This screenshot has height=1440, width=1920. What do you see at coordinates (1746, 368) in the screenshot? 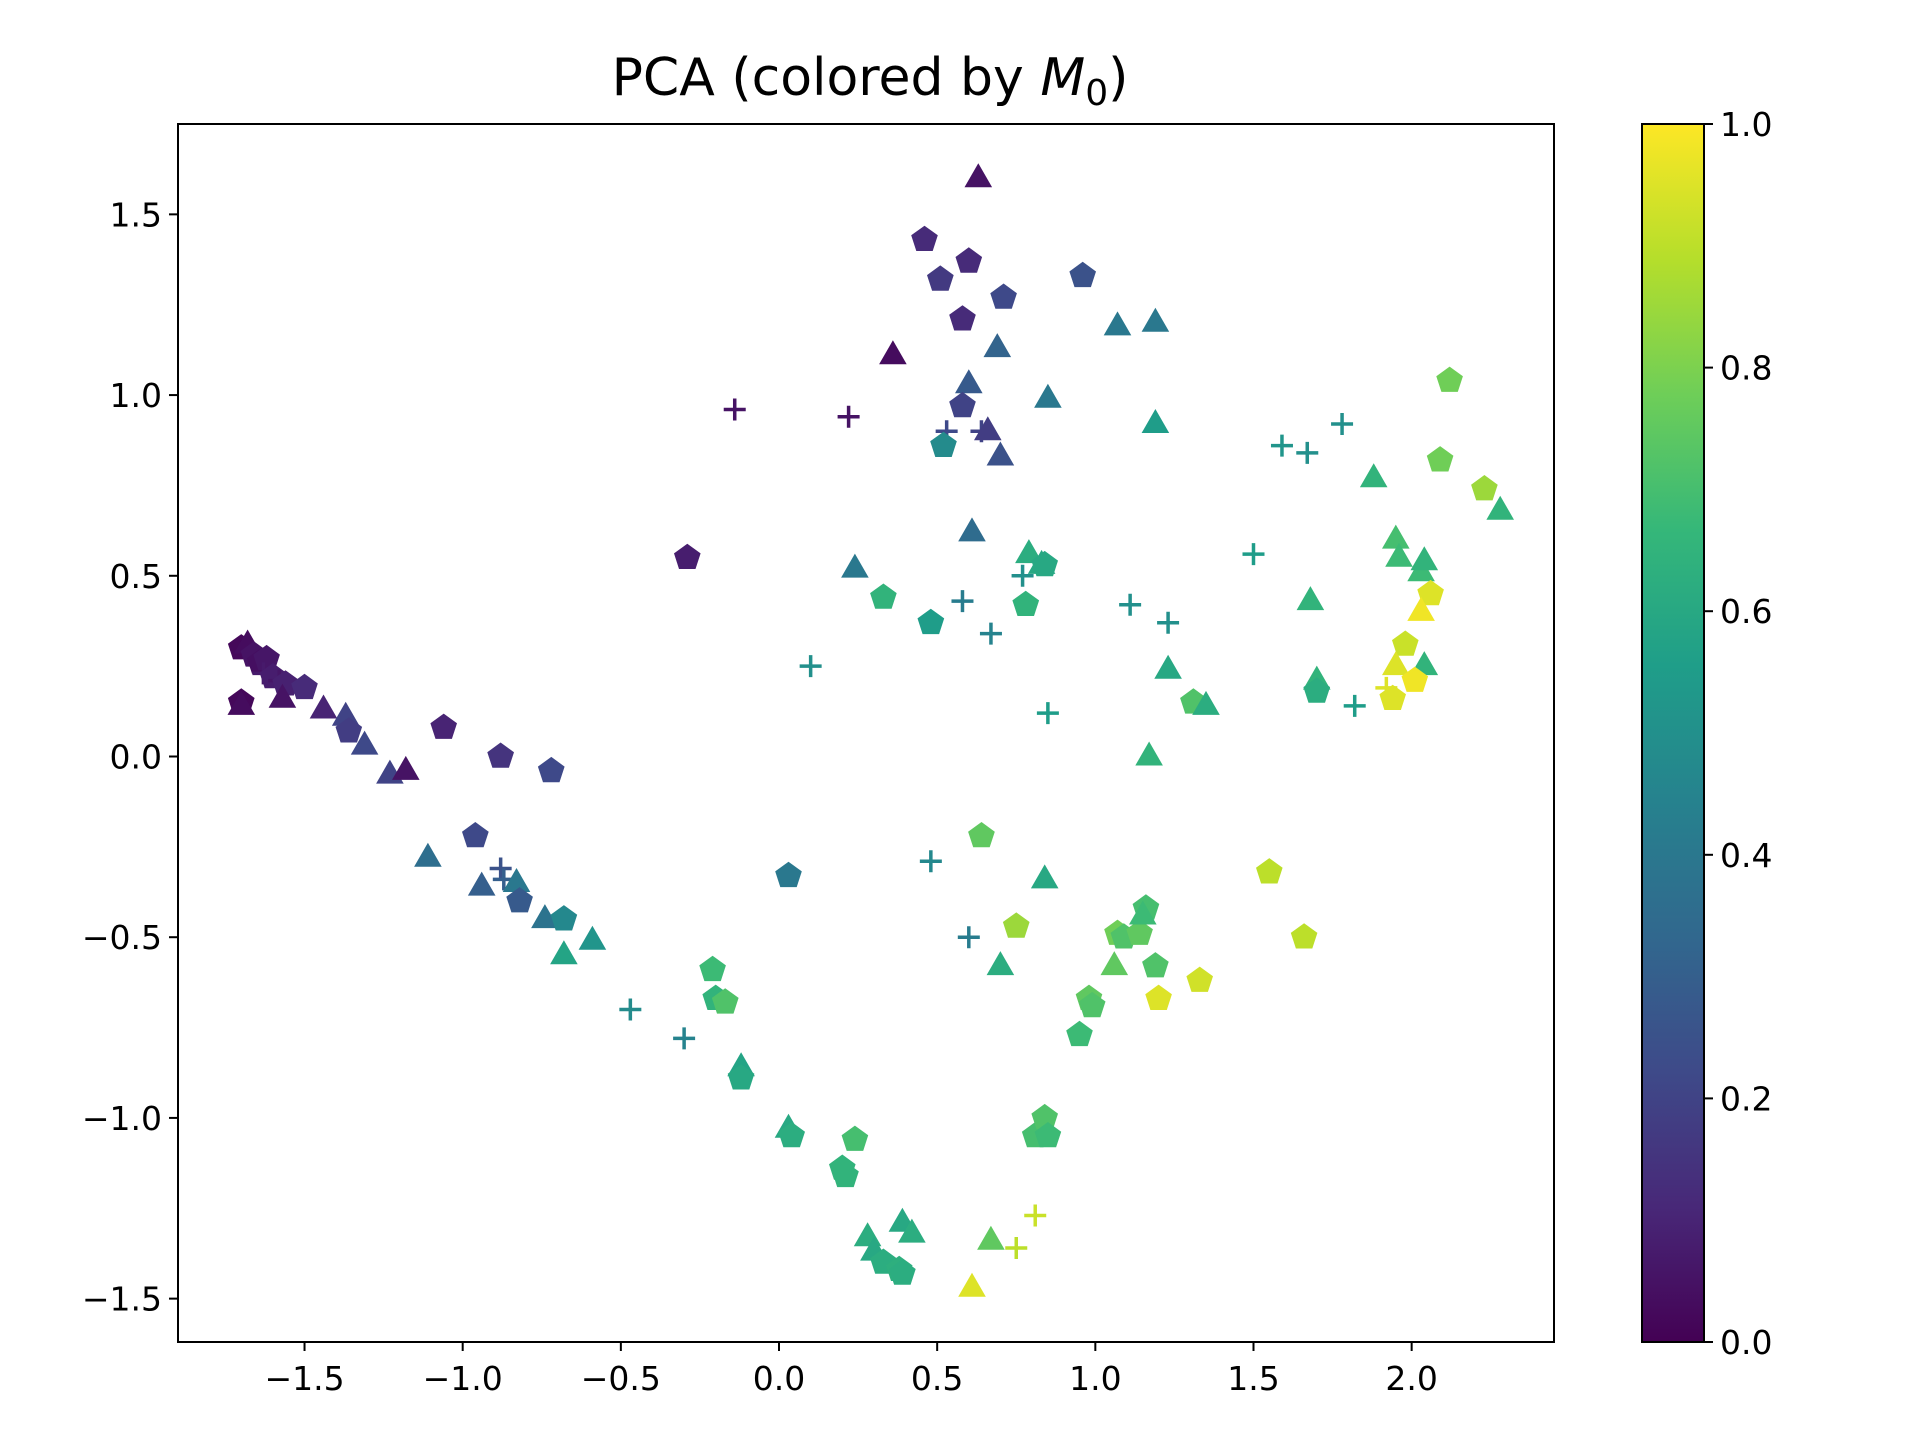
I see `colorbar-tick-label: 0.8` at bounding box center [1746, 368].